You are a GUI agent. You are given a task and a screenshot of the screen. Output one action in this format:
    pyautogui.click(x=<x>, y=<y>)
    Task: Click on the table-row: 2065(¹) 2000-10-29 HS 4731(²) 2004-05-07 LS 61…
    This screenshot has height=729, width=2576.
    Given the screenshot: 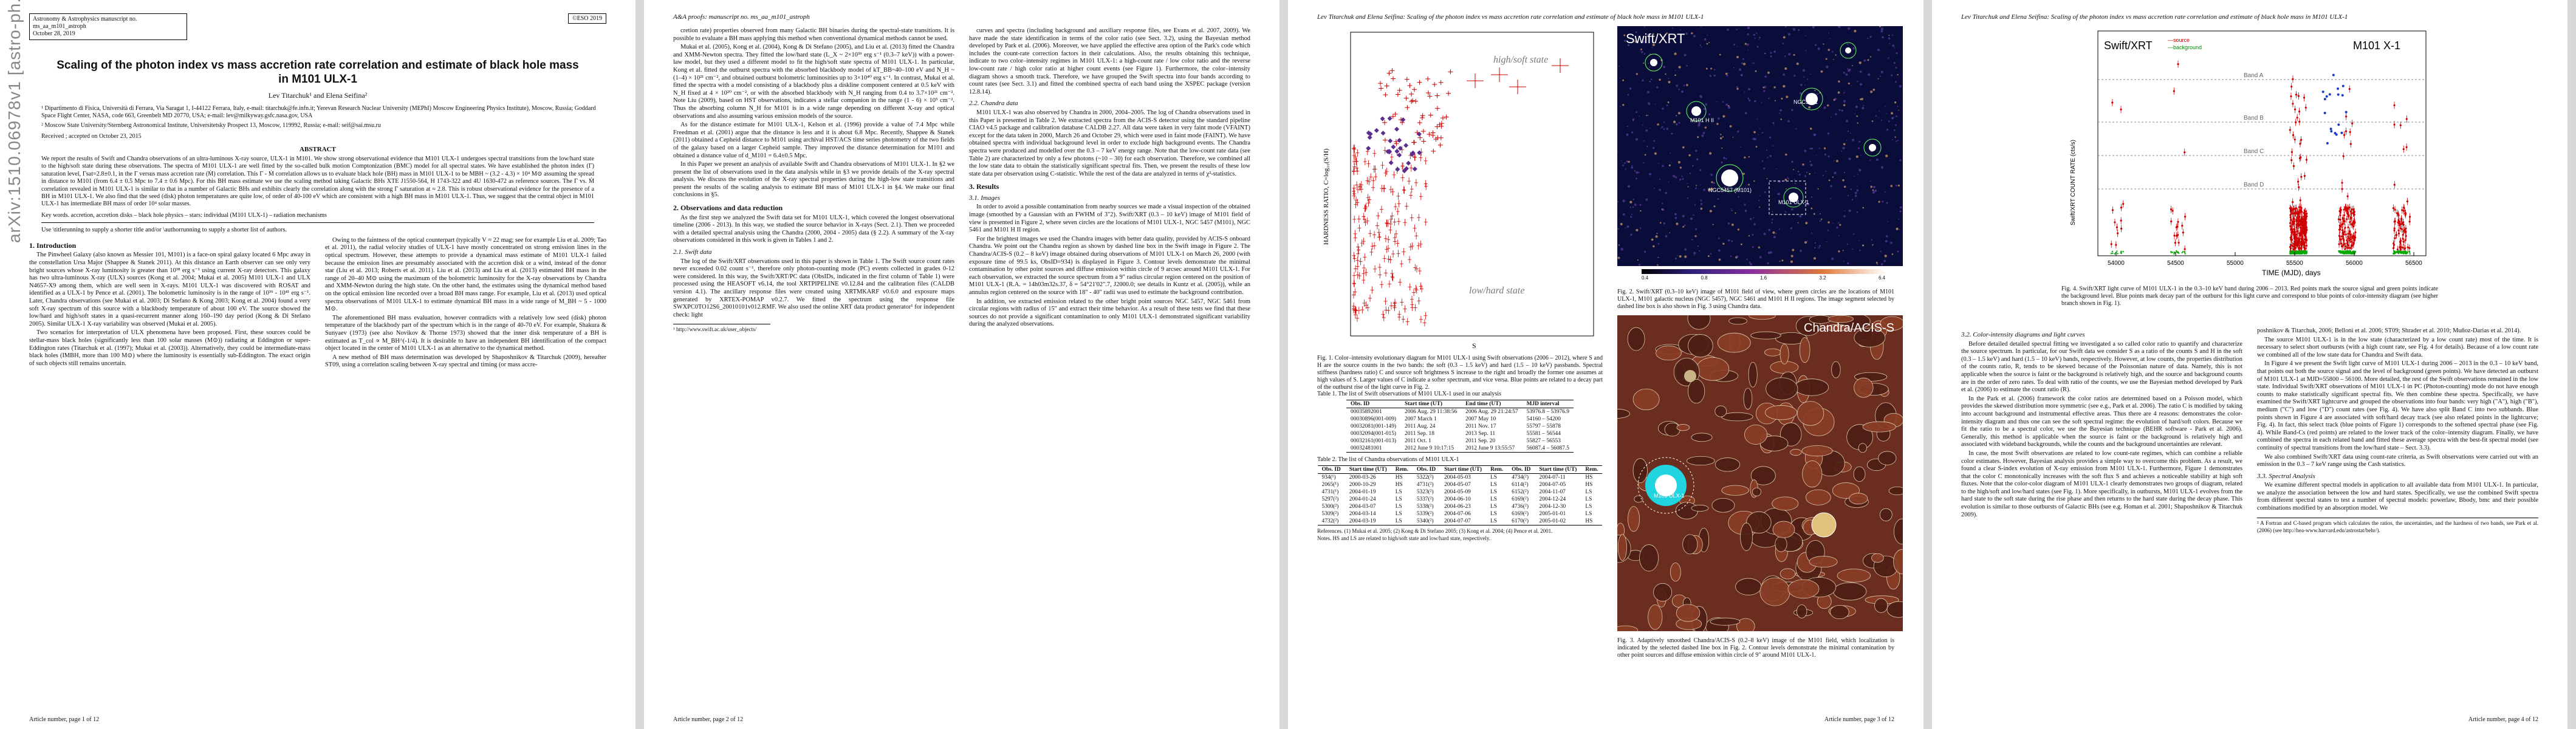 What is the action you would take?
    pyautogui.click(x=1460, y=485)
    